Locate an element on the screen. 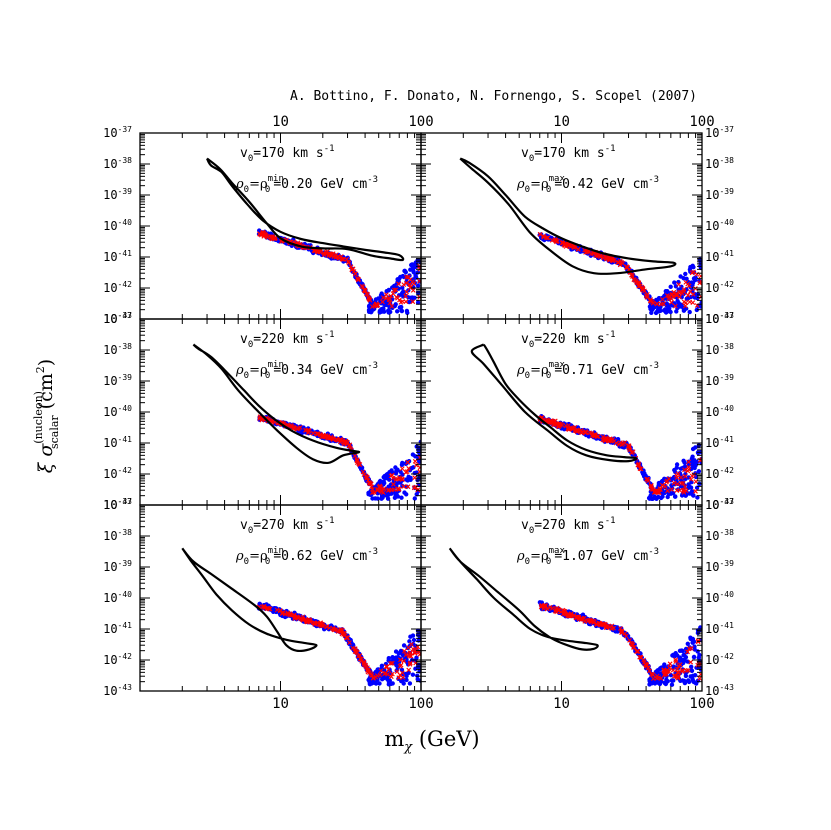 The height and width of the screenshot is (830, 831). exclusion-contour is located at coordinates (554, 403).